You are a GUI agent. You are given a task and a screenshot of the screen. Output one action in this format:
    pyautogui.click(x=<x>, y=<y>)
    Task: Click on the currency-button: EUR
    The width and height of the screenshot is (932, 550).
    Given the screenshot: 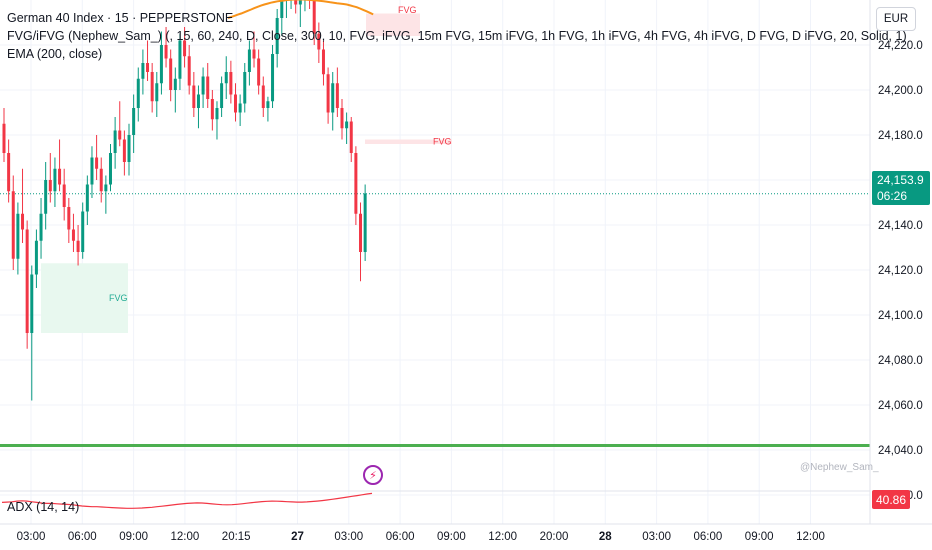 What is the action you would take?
    pyautogui.click(x=896, y=19)
    